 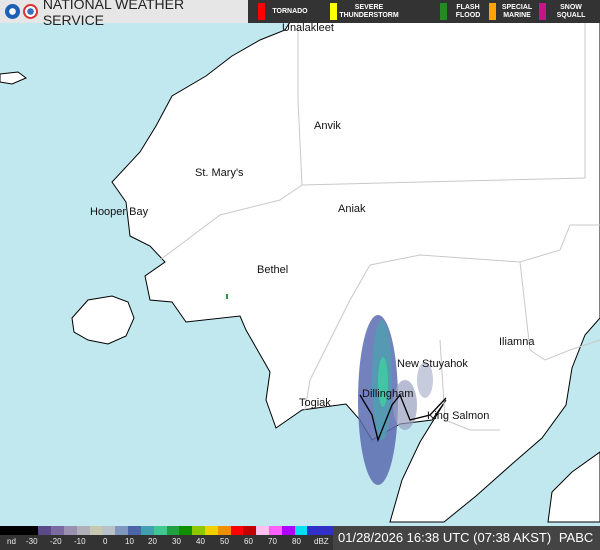 What do you see at coordinates (219, 173) in the screenshot?
I see `city-label: St. Mary's` at bounding box center [219, 173].